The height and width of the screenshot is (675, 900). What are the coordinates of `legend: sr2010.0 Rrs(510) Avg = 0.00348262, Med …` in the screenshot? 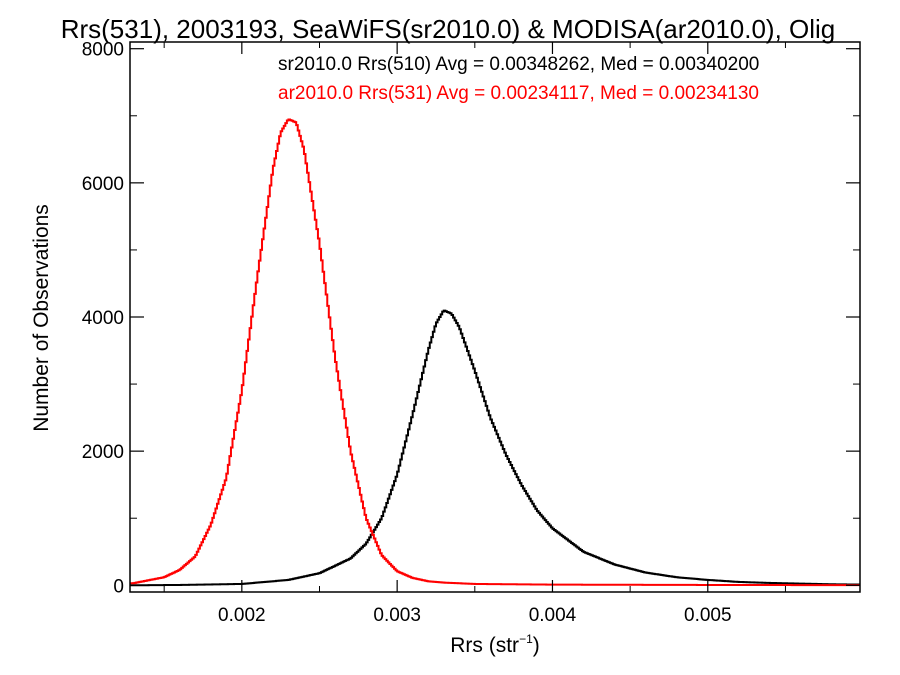 It's located at (518, 79).